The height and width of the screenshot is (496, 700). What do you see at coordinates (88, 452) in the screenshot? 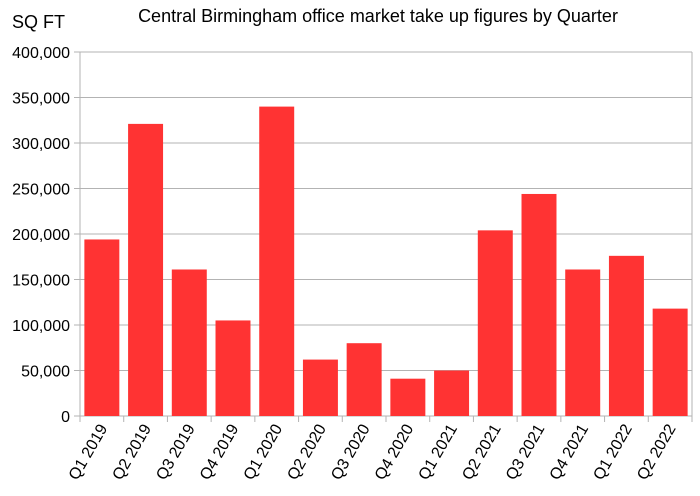
I see `x-tick-label: Q1 2019` at bounding box center [88, 452].